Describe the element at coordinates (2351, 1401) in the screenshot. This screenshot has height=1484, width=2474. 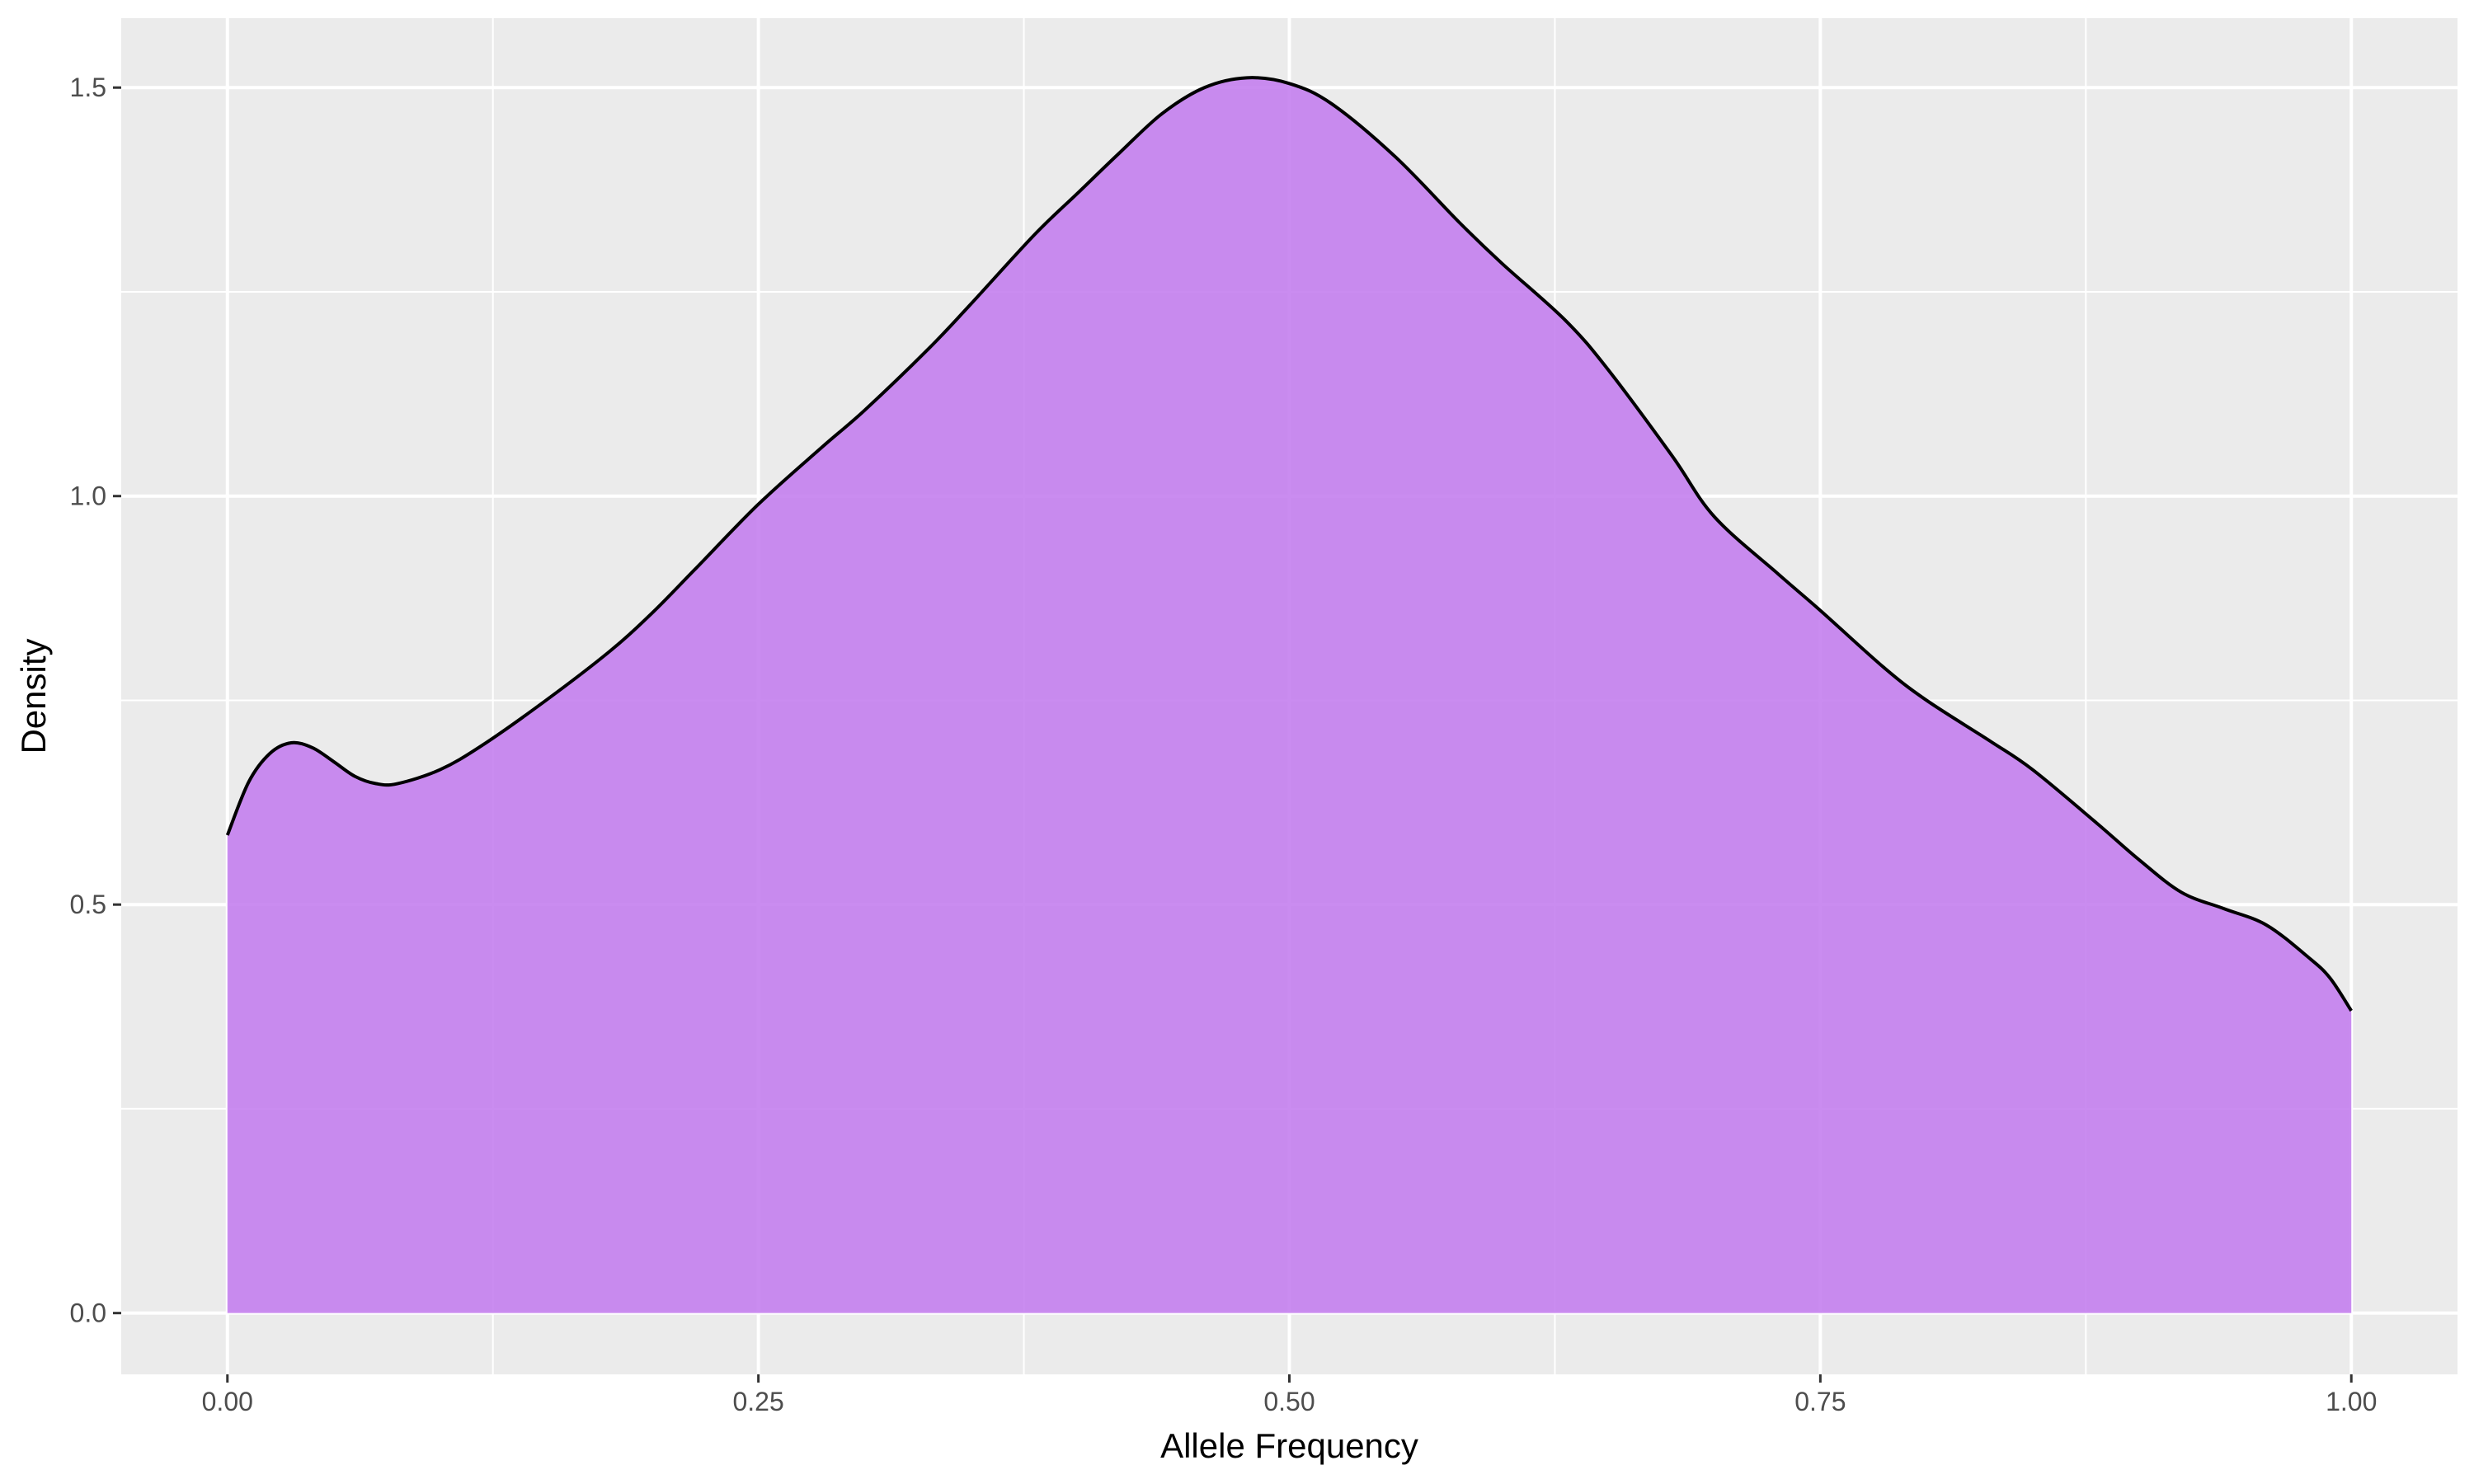
I see `x-tick-label: 1.00` at that location.